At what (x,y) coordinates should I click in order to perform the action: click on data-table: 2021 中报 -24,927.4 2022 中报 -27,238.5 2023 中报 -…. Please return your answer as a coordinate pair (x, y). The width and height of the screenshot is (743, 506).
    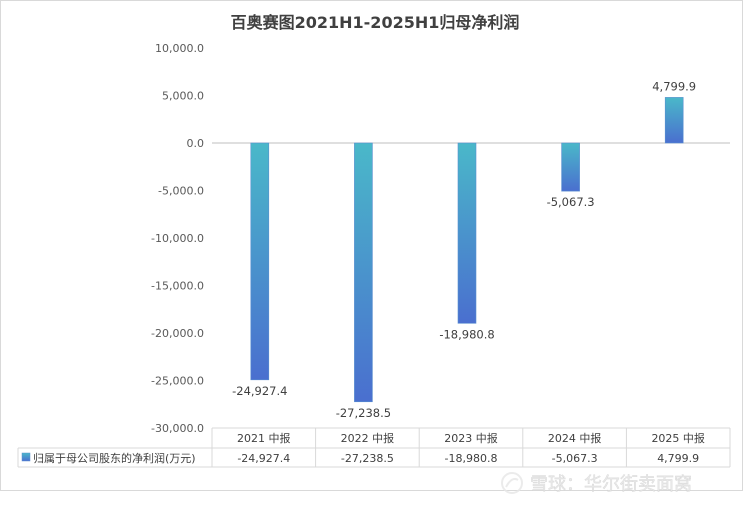
    Looking at the image, I should click on (374, 447).